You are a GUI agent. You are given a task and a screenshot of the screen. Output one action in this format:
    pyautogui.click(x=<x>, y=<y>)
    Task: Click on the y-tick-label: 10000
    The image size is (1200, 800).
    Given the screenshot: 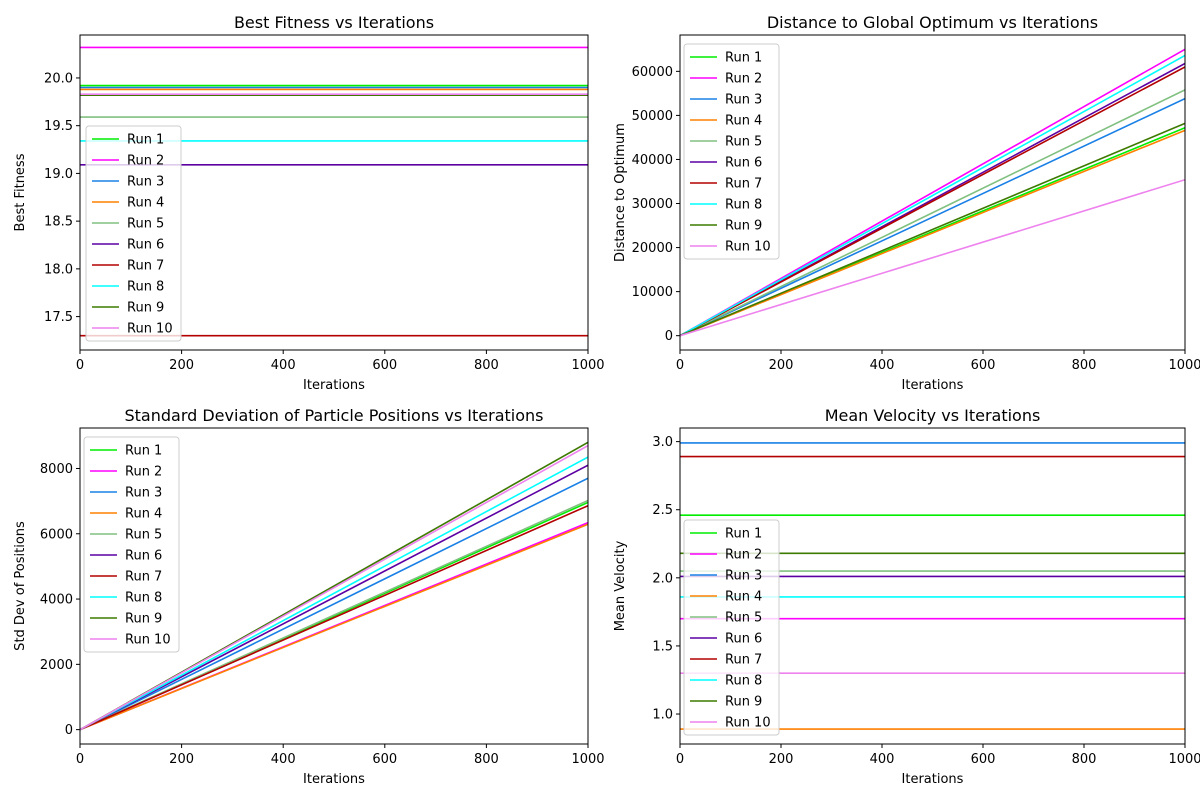 What is the action you would take?
    pyautogui.click(x=652, y=292)
    